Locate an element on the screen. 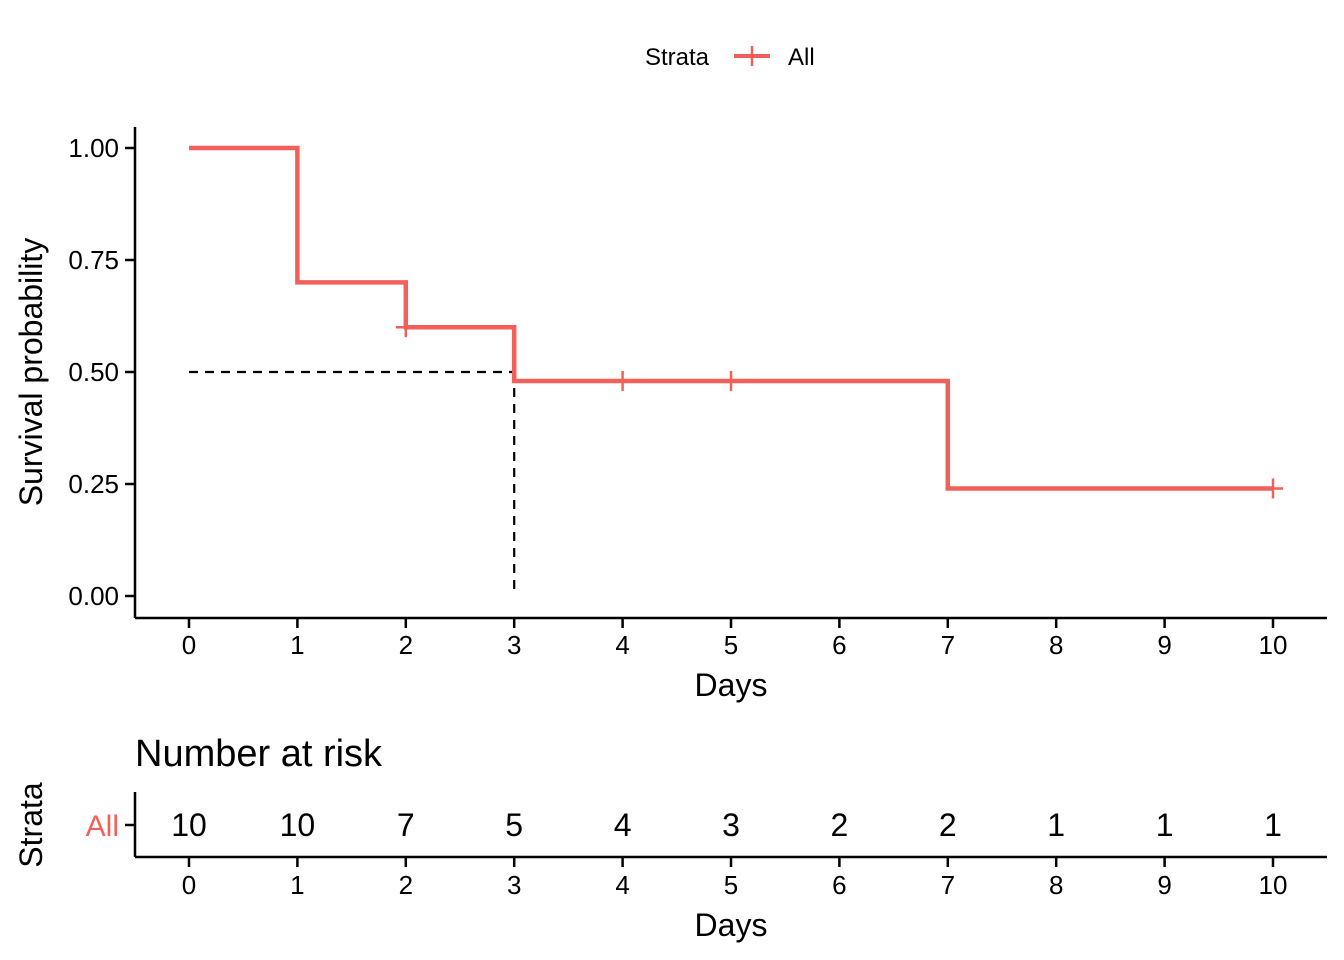 This screenshot has width=1344, height=960. risk-table-title: Number at risk is located at coordinates (259, 754).